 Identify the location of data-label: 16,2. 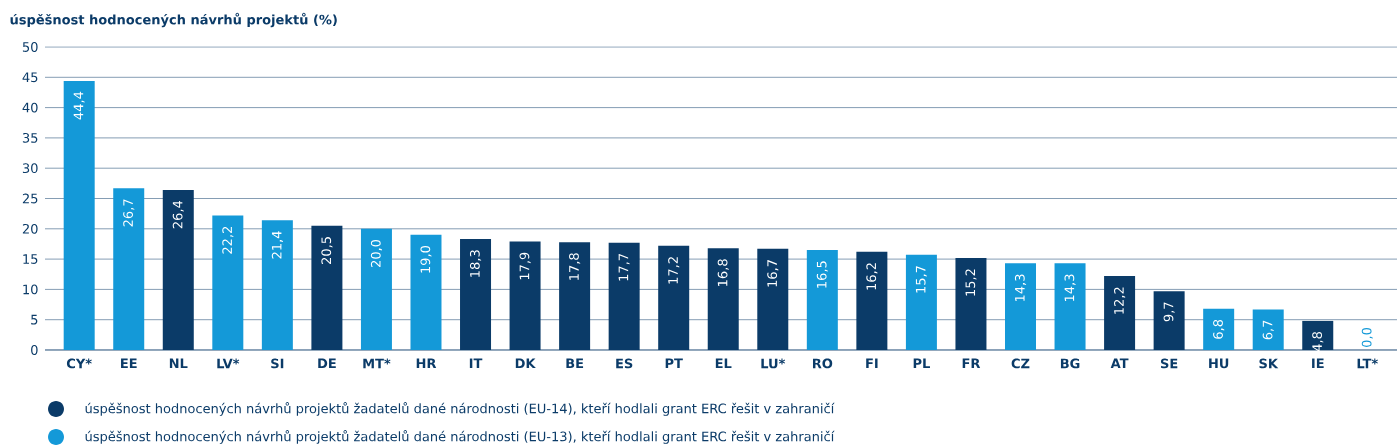
(872, 276).